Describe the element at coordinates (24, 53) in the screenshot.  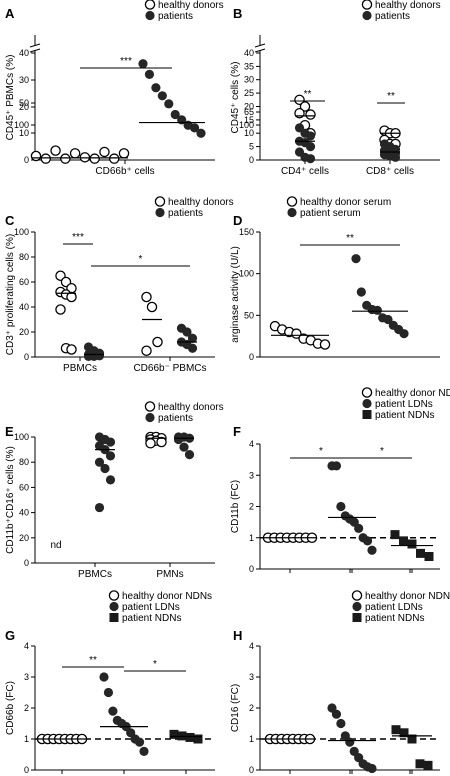
I see `panel-a-y-tick-label: 40` at that location.